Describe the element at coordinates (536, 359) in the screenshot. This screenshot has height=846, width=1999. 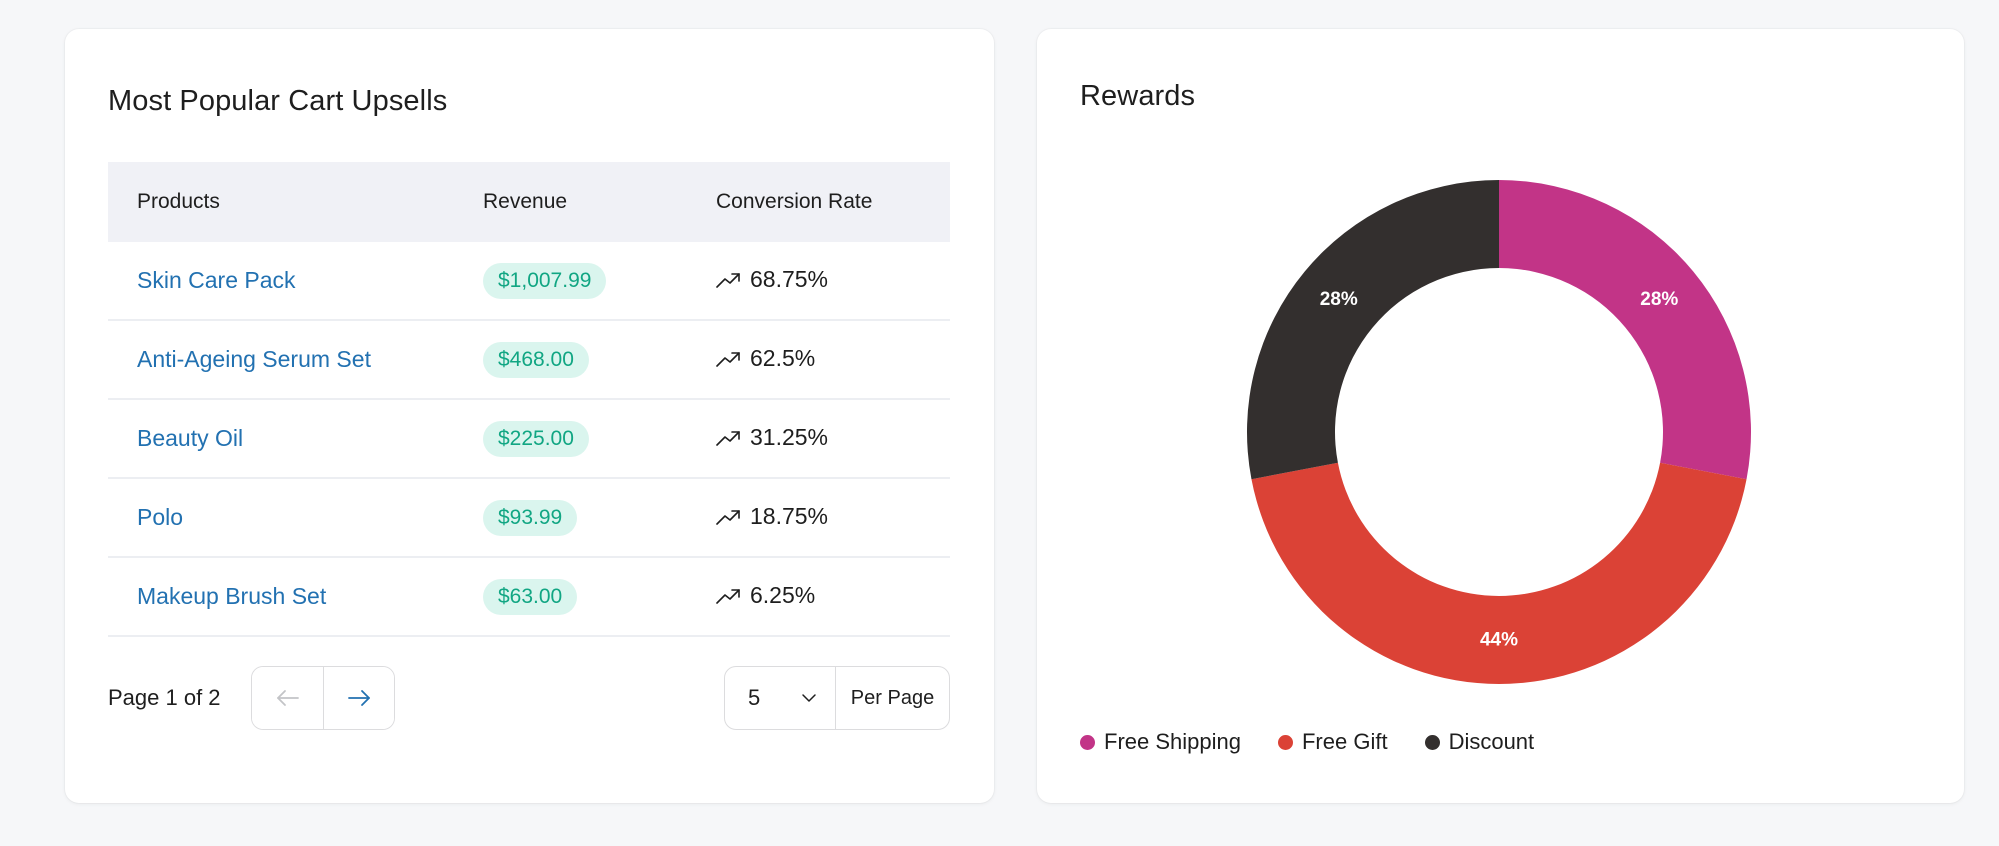
I see `revenue-badge: $468.00` at that location.